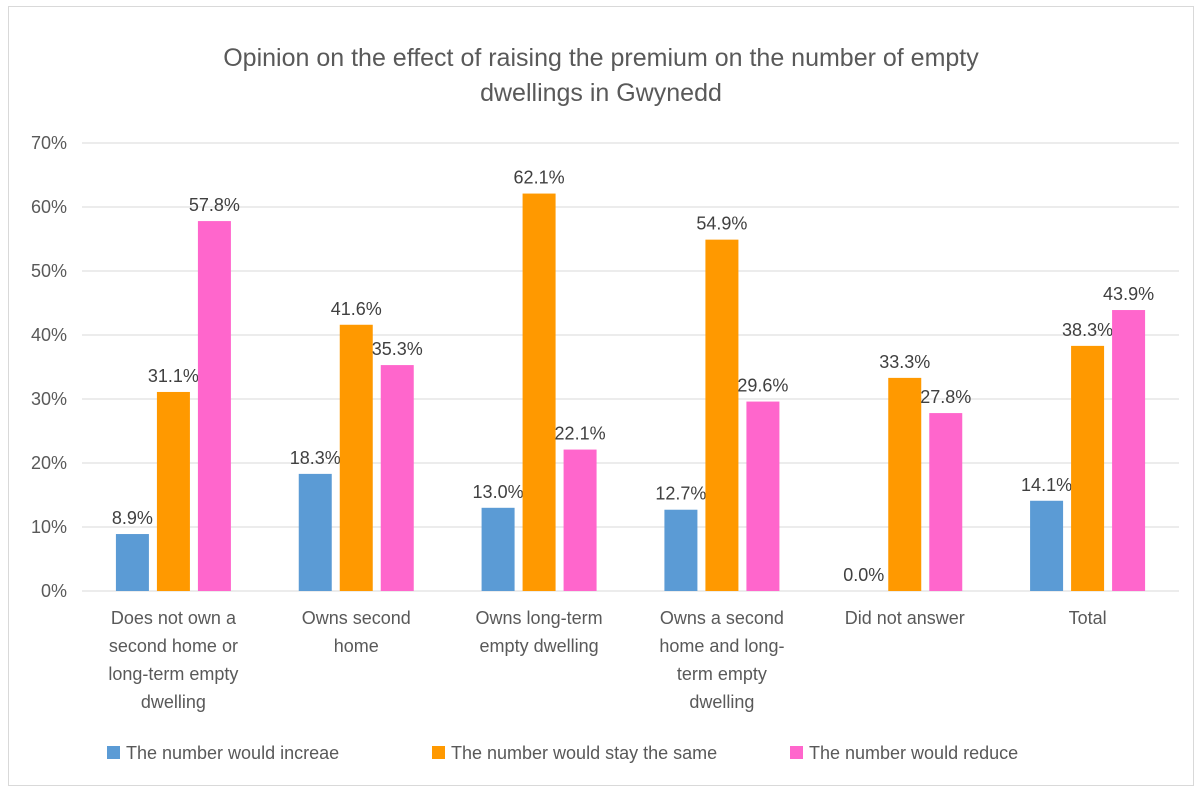 The image size is (1198, 789). What do you see at coordinates (49, 143) in the screenshot?
I see `y-tick-label: 70%` at bounding box center [49, 143].